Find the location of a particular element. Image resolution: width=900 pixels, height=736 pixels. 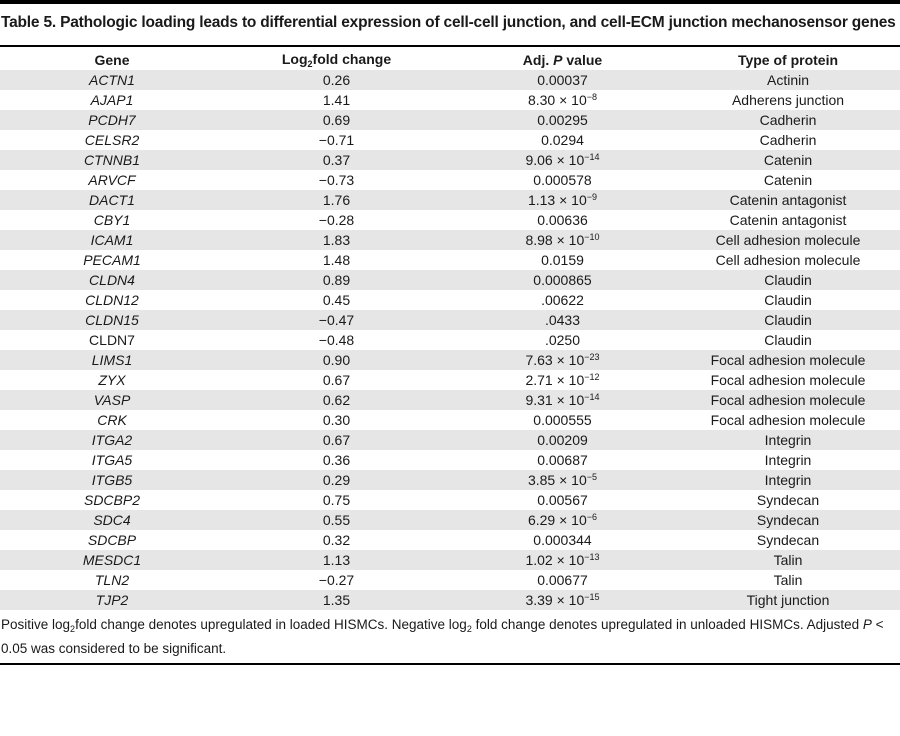

gene-cell: ITGB5 is located at coordinates (112, 480).